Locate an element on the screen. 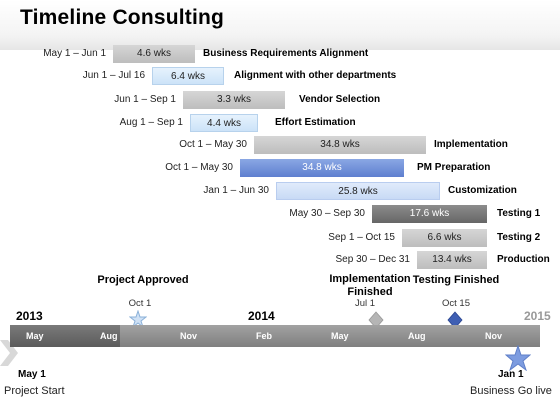 The width and height of the screenshot is (560, 420). milestone-label-testing-finished: Testing Finished is located at coordinates (456, 280).